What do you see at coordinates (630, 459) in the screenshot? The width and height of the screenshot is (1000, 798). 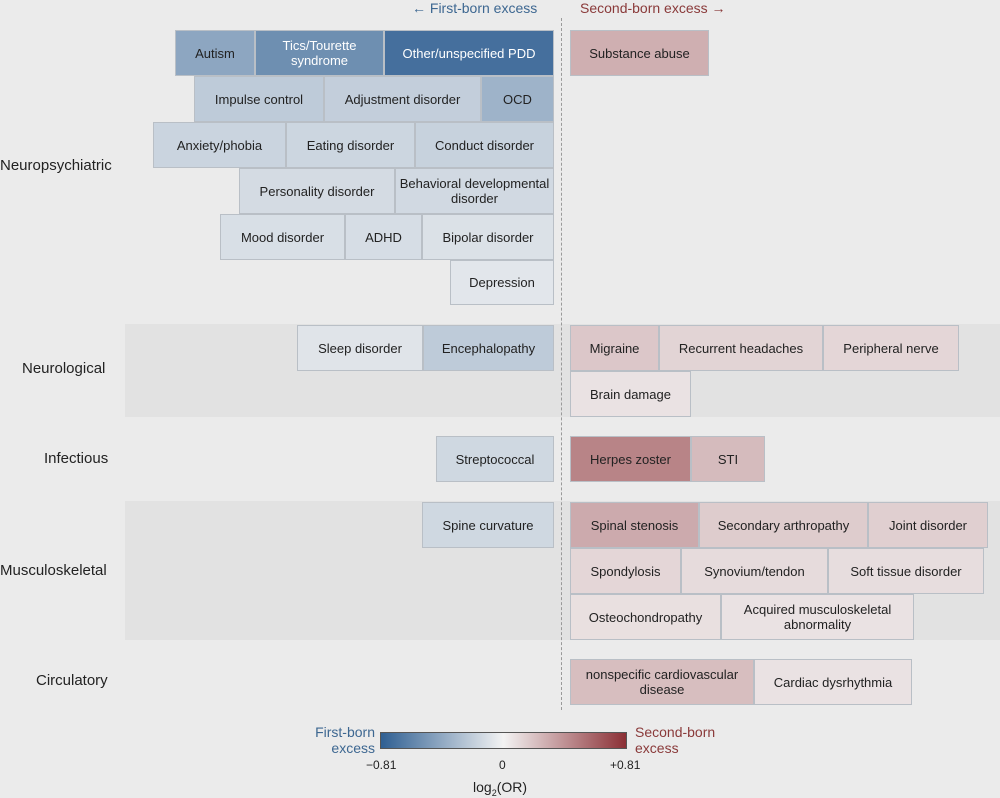 I see `tile-herpes-zoster: Herpes zoster` at bounding box center [630, 459].